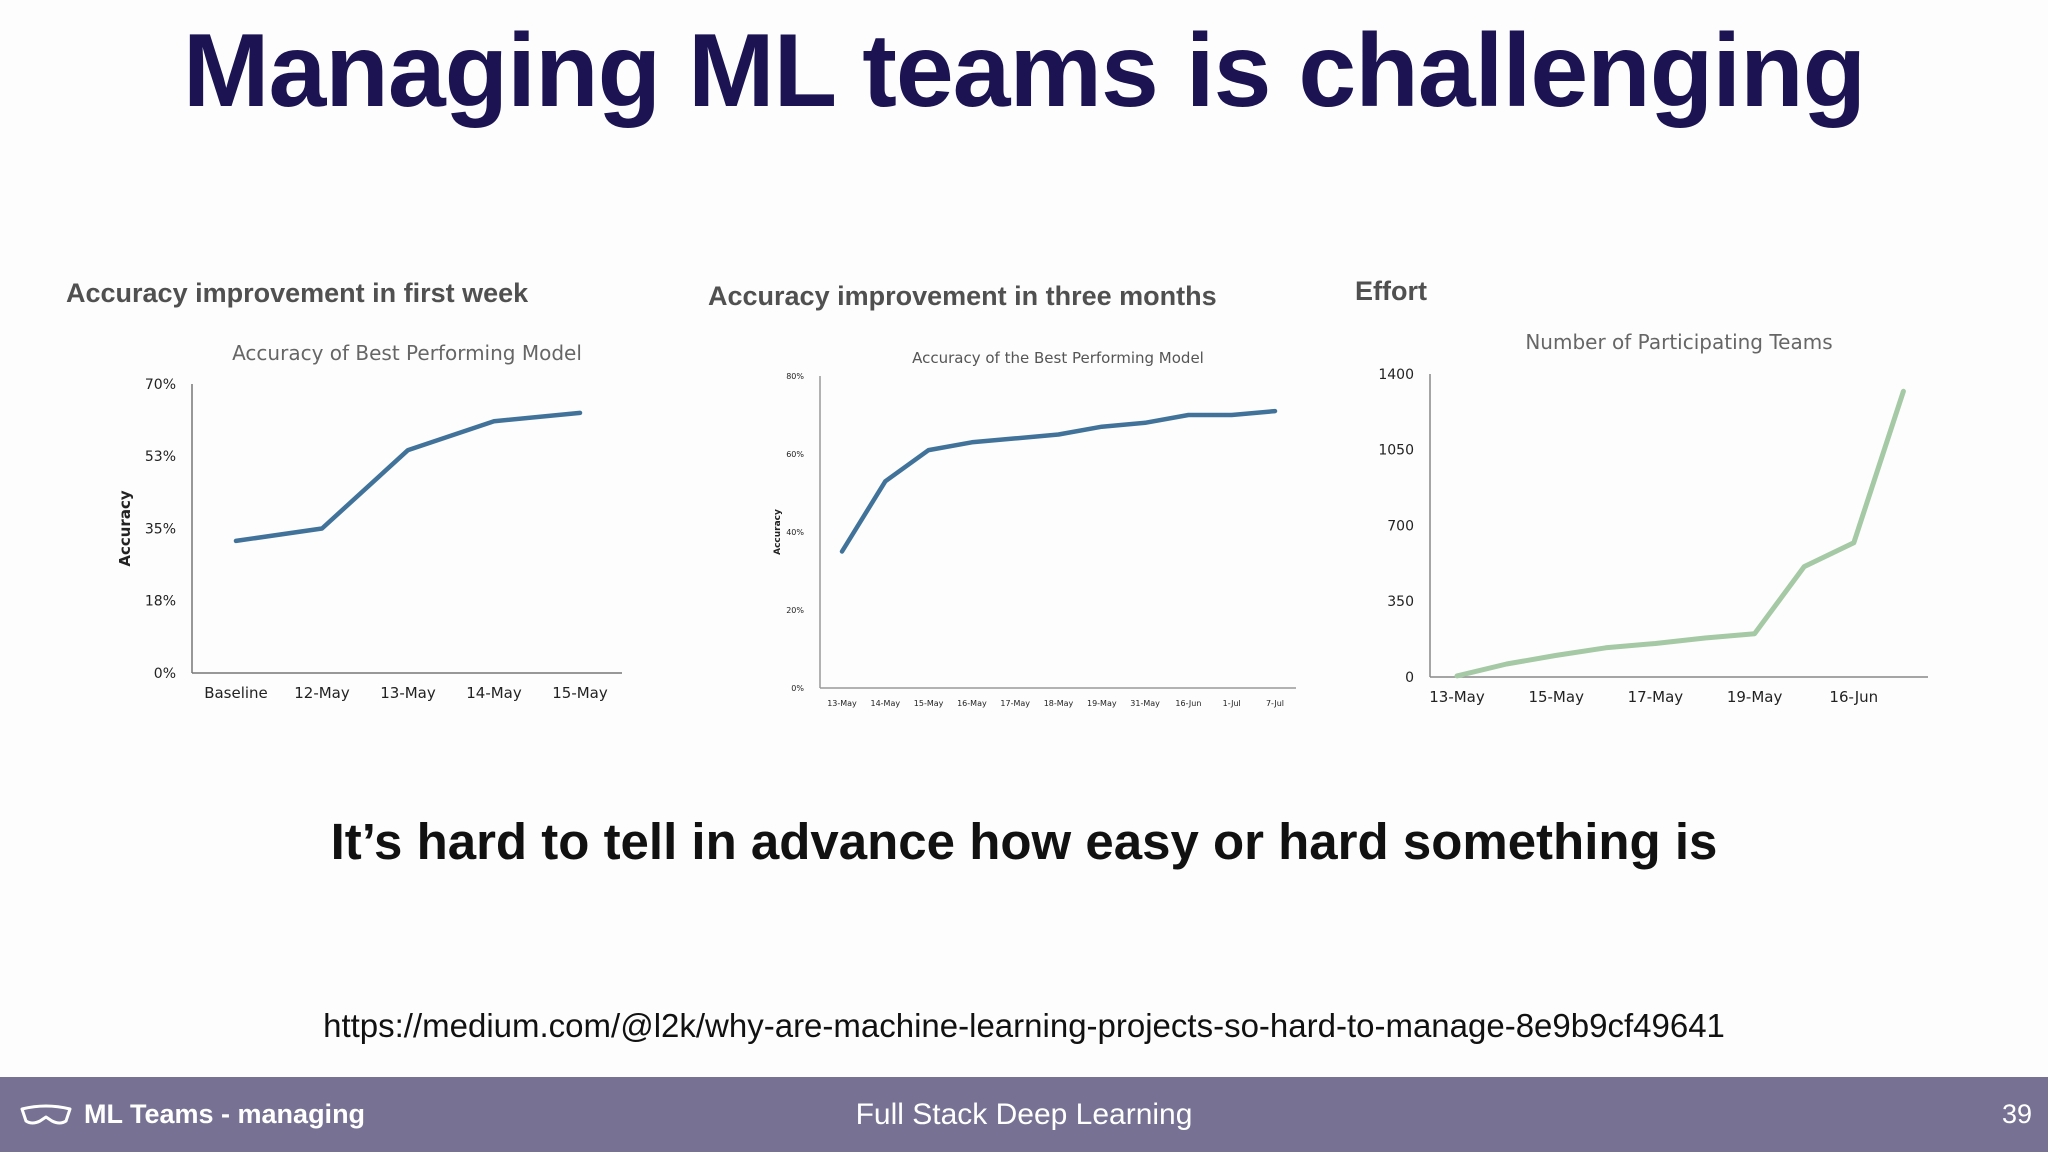 Image resolution: width=2048 pixels, height=1152 pixels. Describe the element at coordinates (1024, 71) in the screenshot. I see `slide-title: Managing ML teams is challenging` at that location.